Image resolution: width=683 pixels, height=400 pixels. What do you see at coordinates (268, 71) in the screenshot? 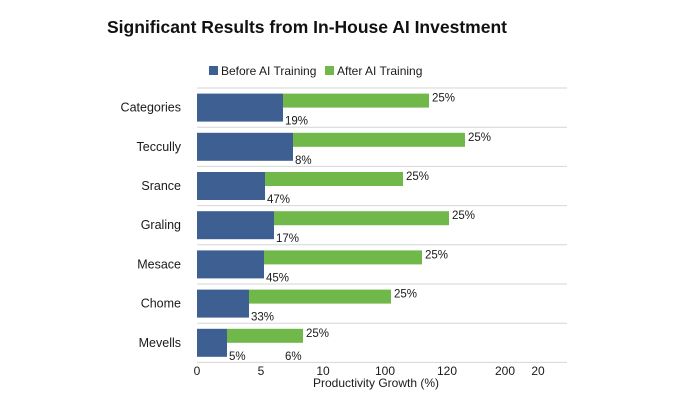
I see `legend-label-before: Before AI Training` at bounding box center [268, 71].